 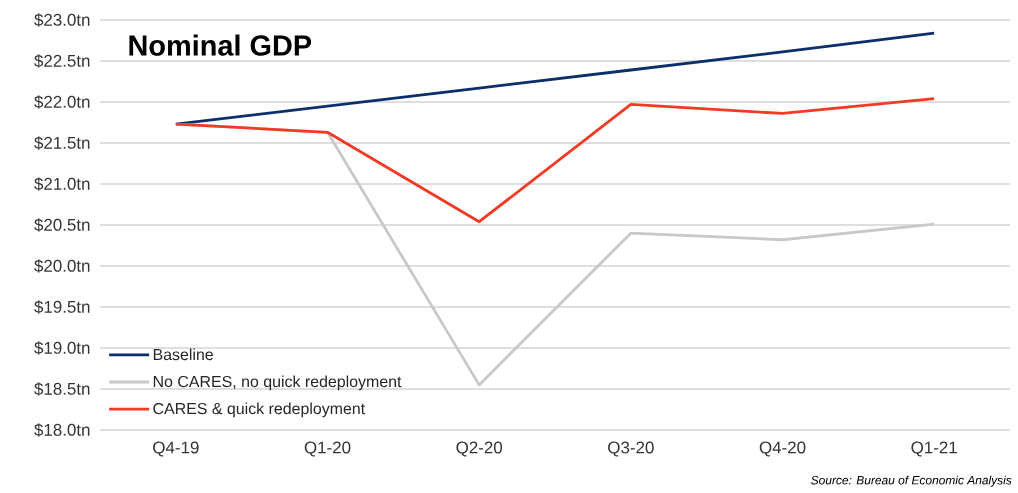 I want to click on y-tick-label: $21.0tn, so click(x=62, y=184).